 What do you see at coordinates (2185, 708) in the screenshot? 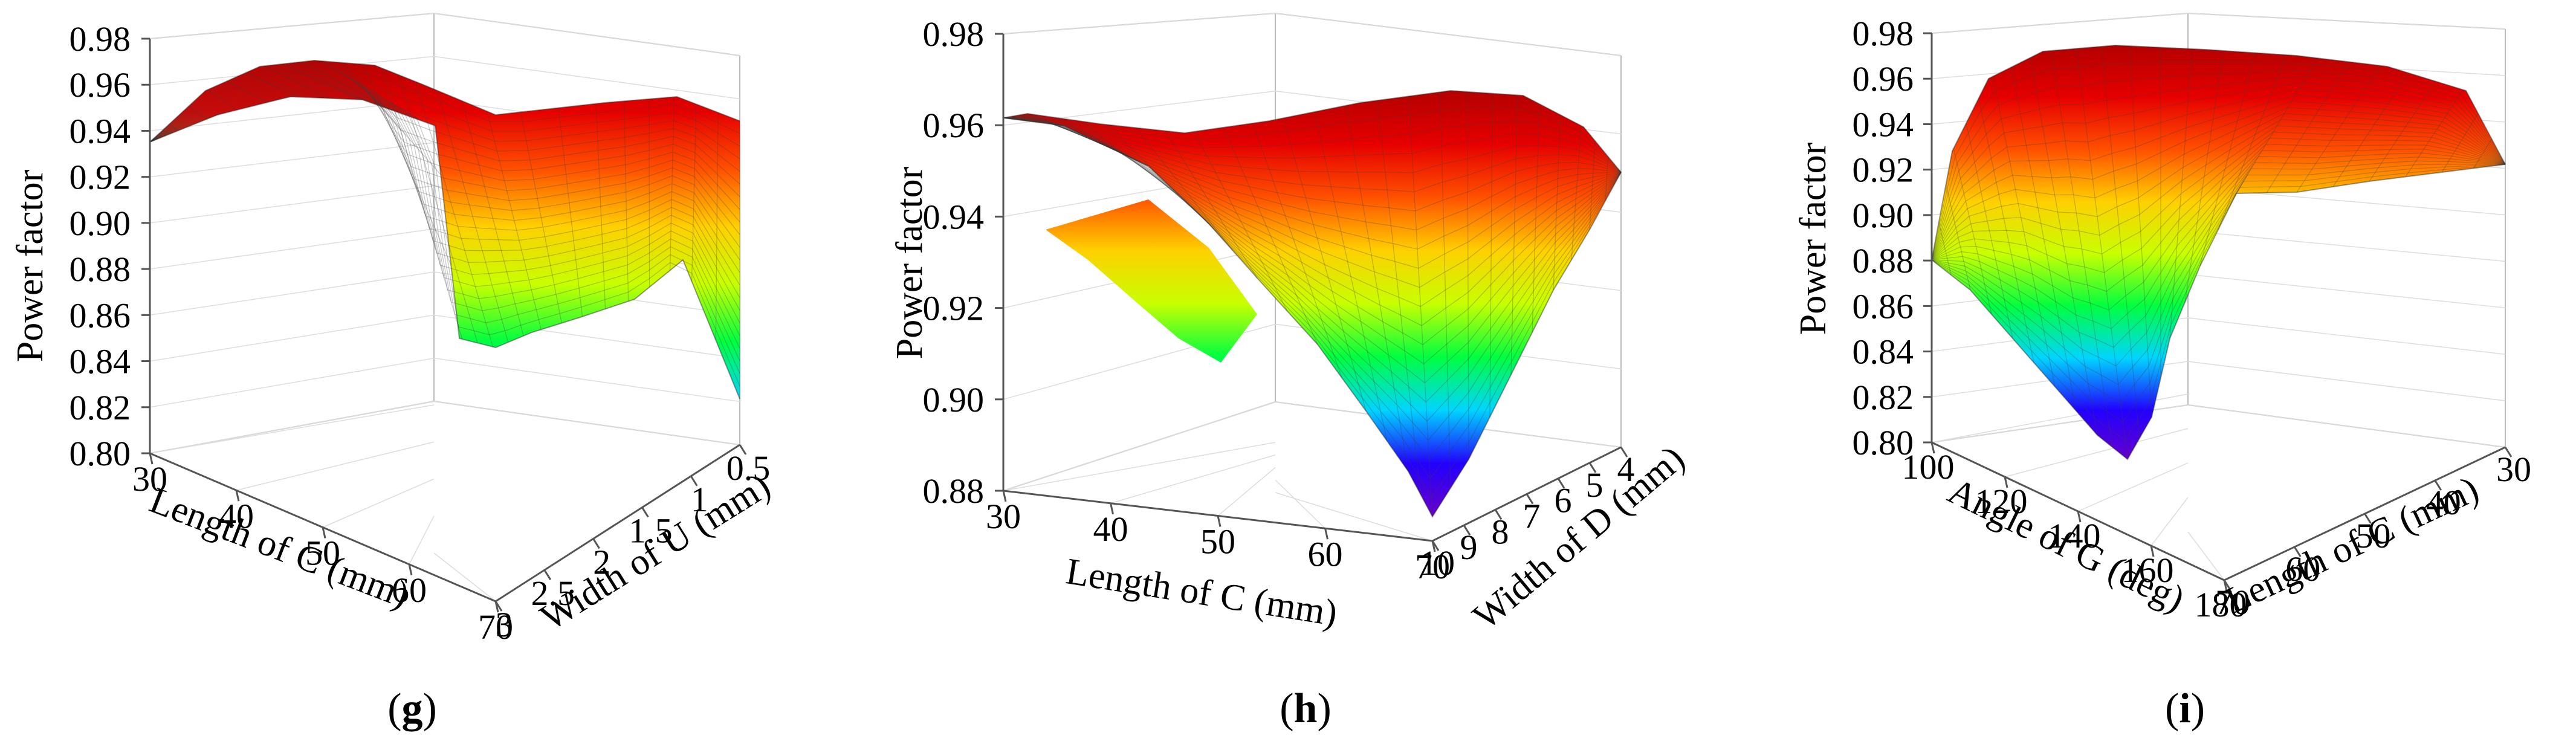
I see `i-caption: (i)` at bounding box center [2185, 708].